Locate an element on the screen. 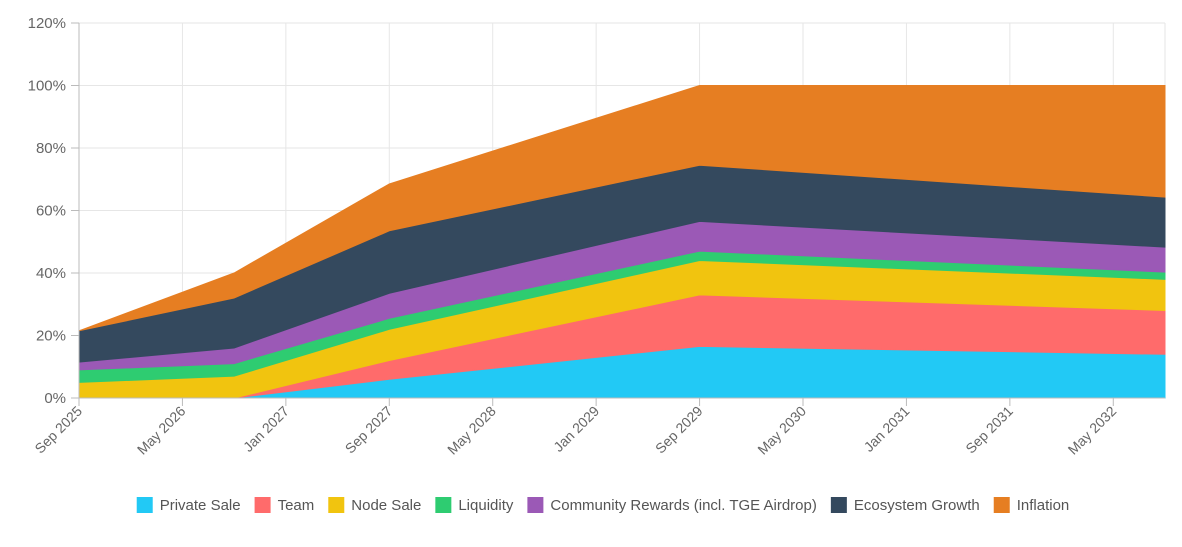  legend-item-node-sale: Node Sale is located at coordinates (374, 505).